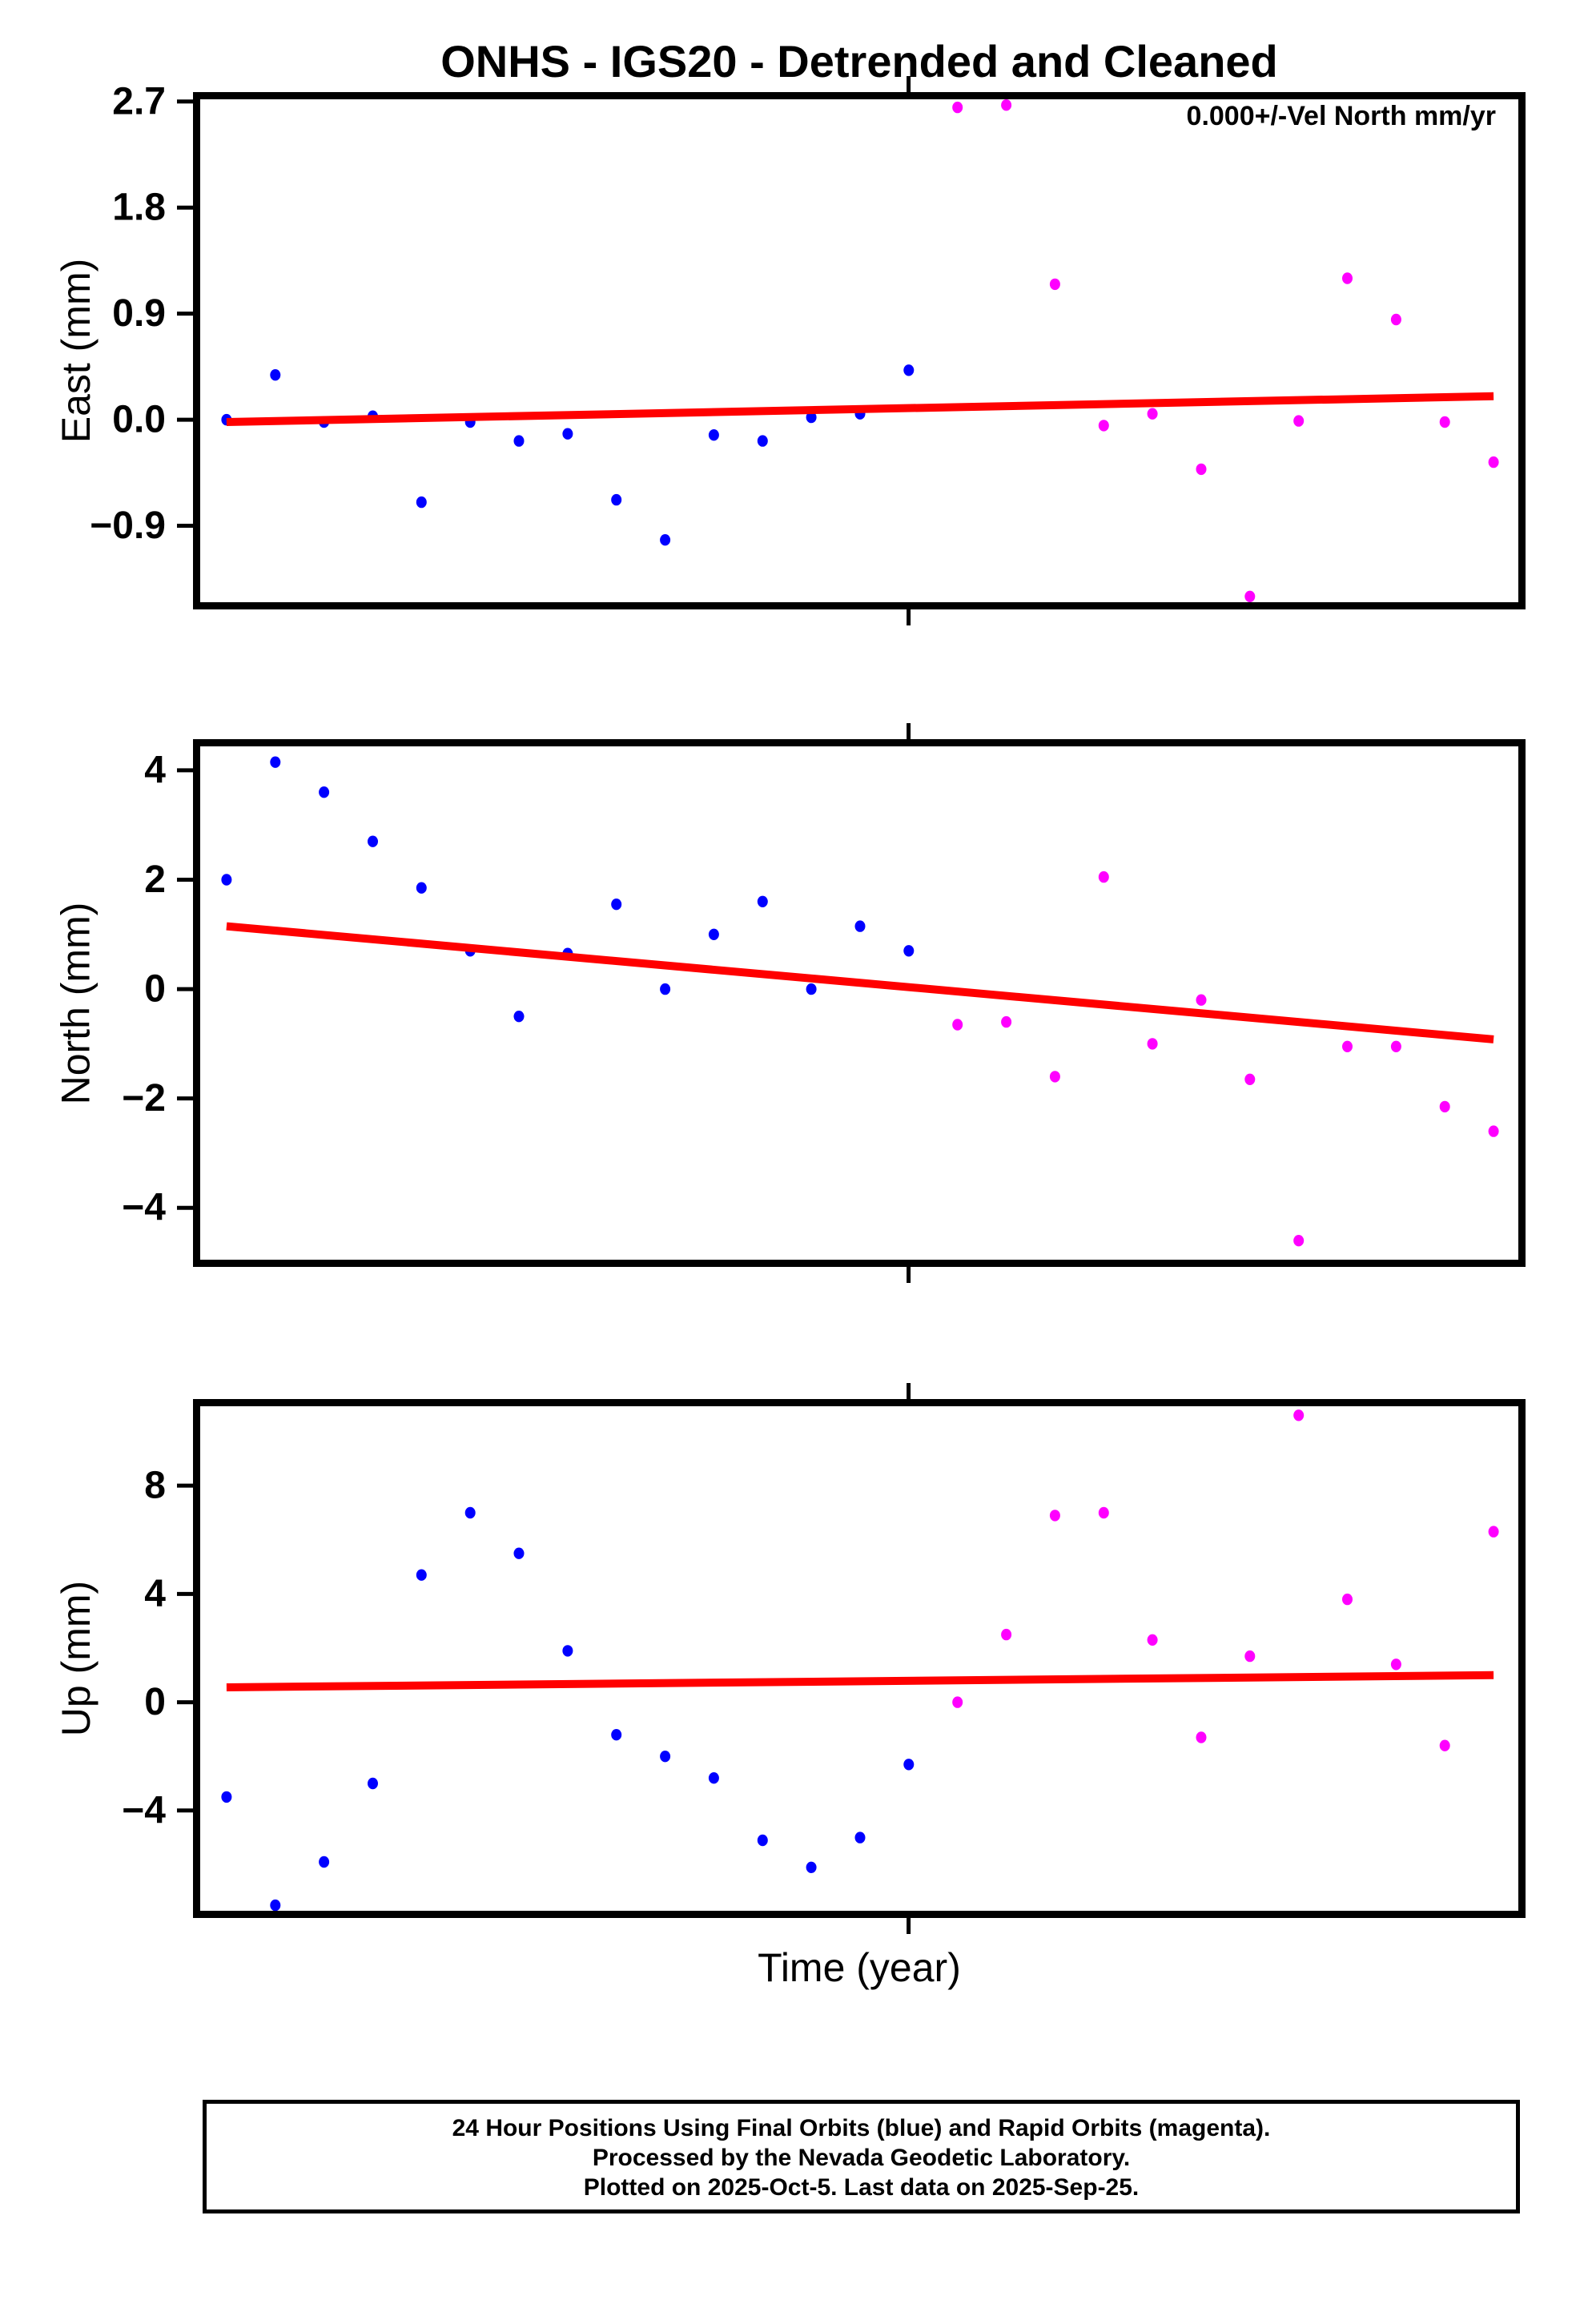 The width and height of the screenshot is (1592, 2324). What do you see at coordinates (76, 1659) in the screenshot?
I see `y-axis-label-up: Up (mm)` at bounding box center [76, 1659].